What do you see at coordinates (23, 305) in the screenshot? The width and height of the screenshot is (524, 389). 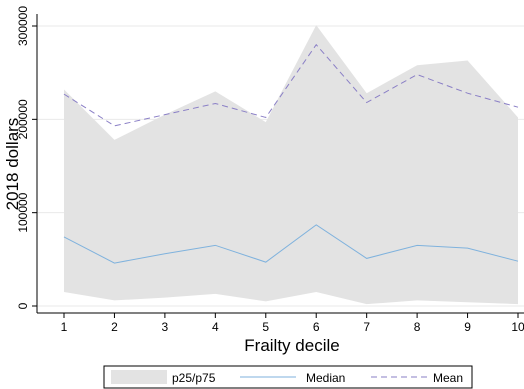 I see `y-tick-label-0: 0` at bounding box center [23, 305].